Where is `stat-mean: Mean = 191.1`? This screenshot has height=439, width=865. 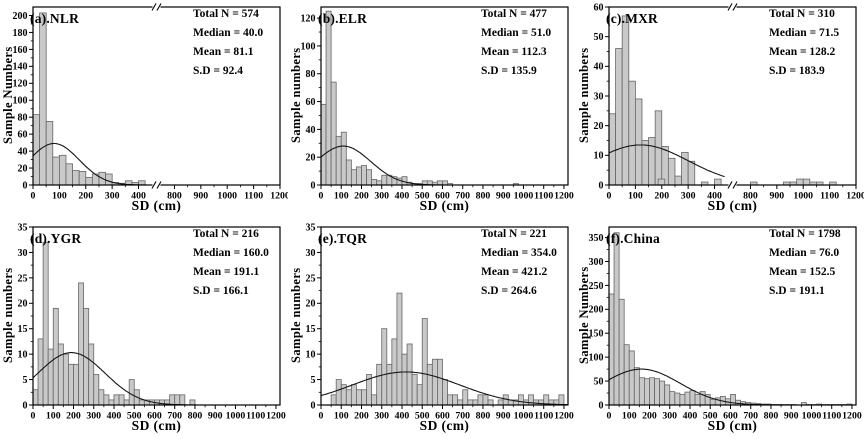
stat-mean: Mean = 191.1 is located at coordinates (226, 272).